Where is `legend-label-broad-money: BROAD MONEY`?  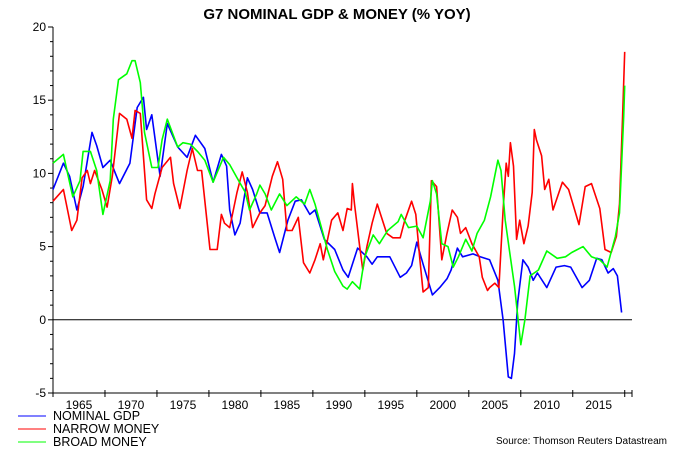 legend-label-broad-money: BROAD MONEY is located at coordinates (100, 442).